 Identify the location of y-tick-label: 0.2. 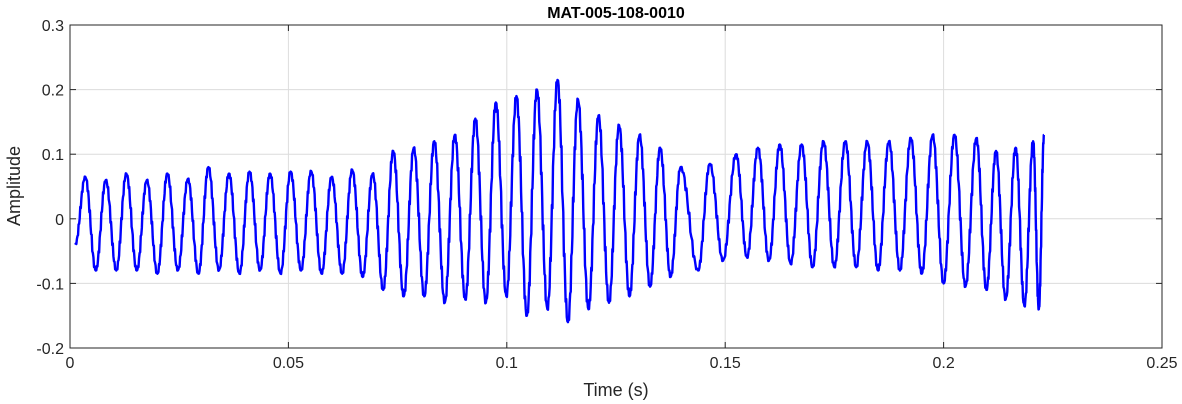
(53, 91).